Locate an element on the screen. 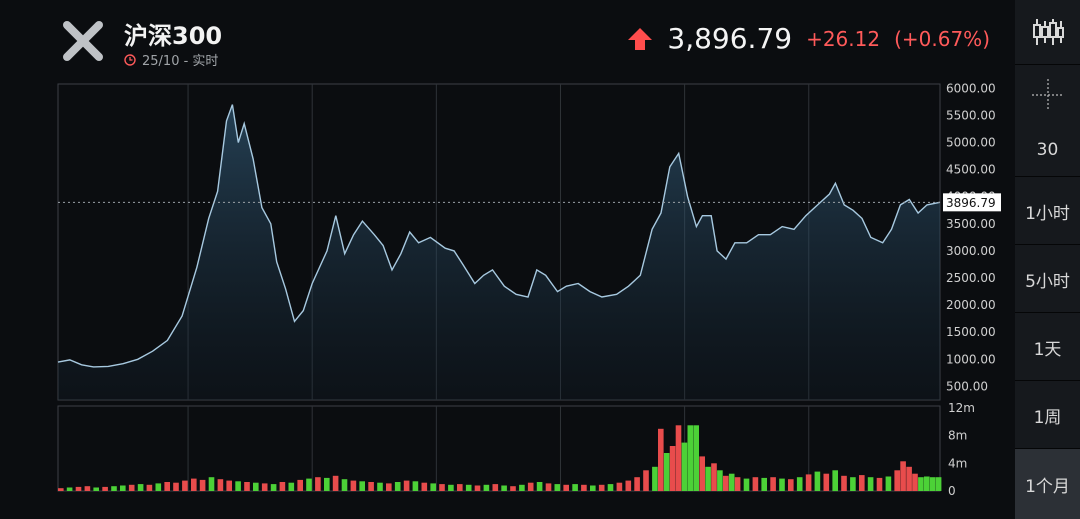 This screenshot has width=1080, height=519. interval-5h: 5小时 is located at coordinates (1047, 278).